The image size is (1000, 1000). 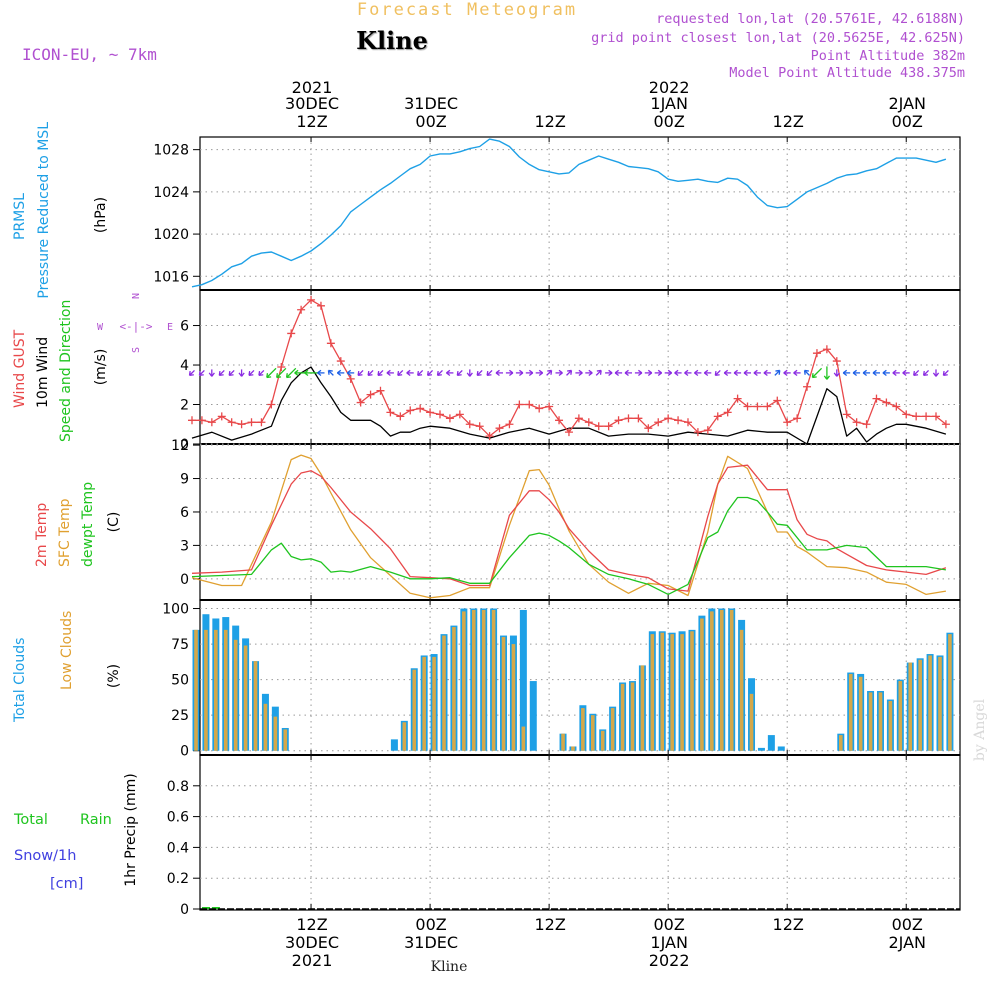 What do you see at coordinates (178, 879) in the screenshot?
I see `y-tick-label: 0.2` at bounding box center [178, 879].